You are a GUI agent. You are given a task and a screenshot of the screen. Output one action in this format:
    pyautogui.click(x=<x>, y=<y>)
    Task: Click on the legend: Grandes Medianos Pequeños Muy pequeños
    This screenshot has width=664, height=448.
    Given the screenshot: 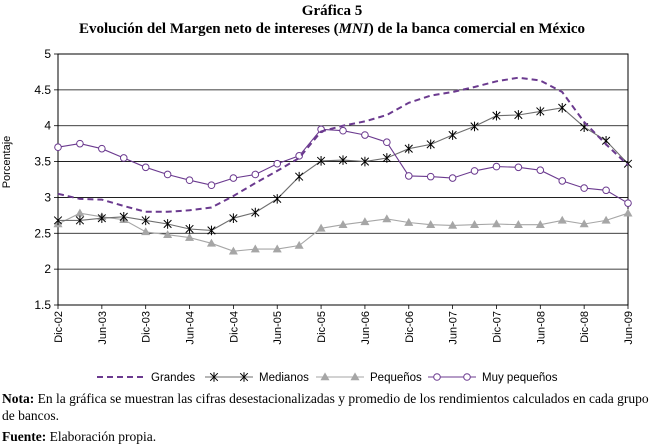 What is the action you would take?
    pyautogui.click(x=327, y=378)
    